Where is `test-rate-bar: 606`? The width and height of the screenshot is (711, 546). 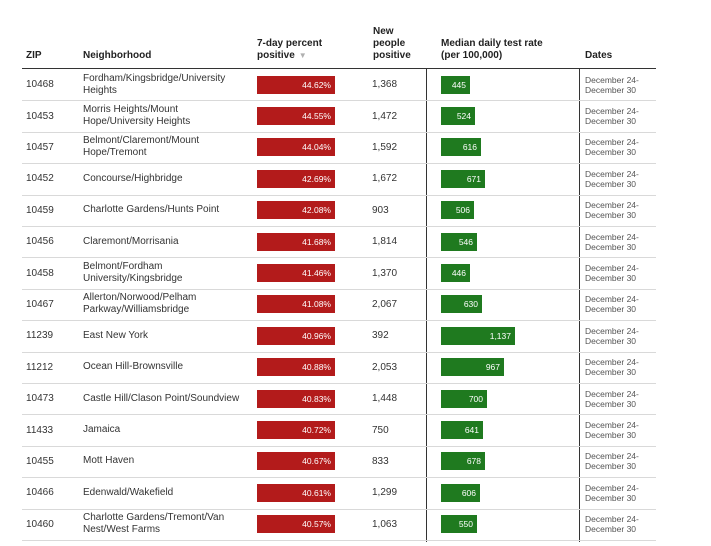 test-rate-bar: 606 is located at coordinates (460, 492).